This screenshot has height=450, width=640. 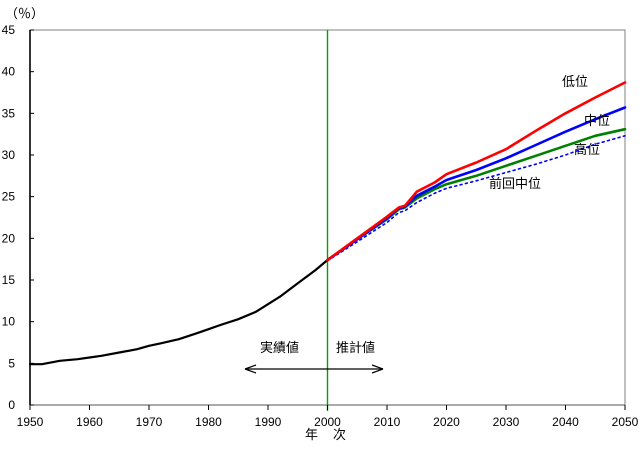 I want to click on y-tick-label: 0, so click(x=11, y=405).